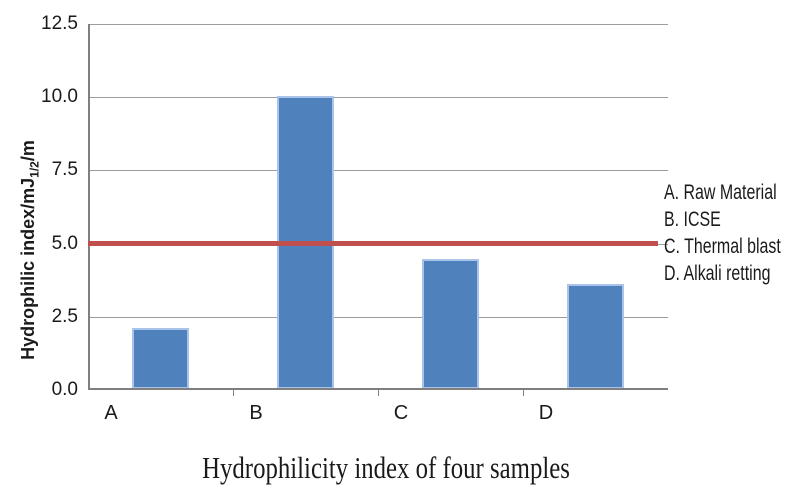 Image resolution: width=798 pixels, height=498 pixels. Describe the element at coordinates (64, 316) in the screenshot. I see `y-tick-label-2.5: 2.5` at that location.